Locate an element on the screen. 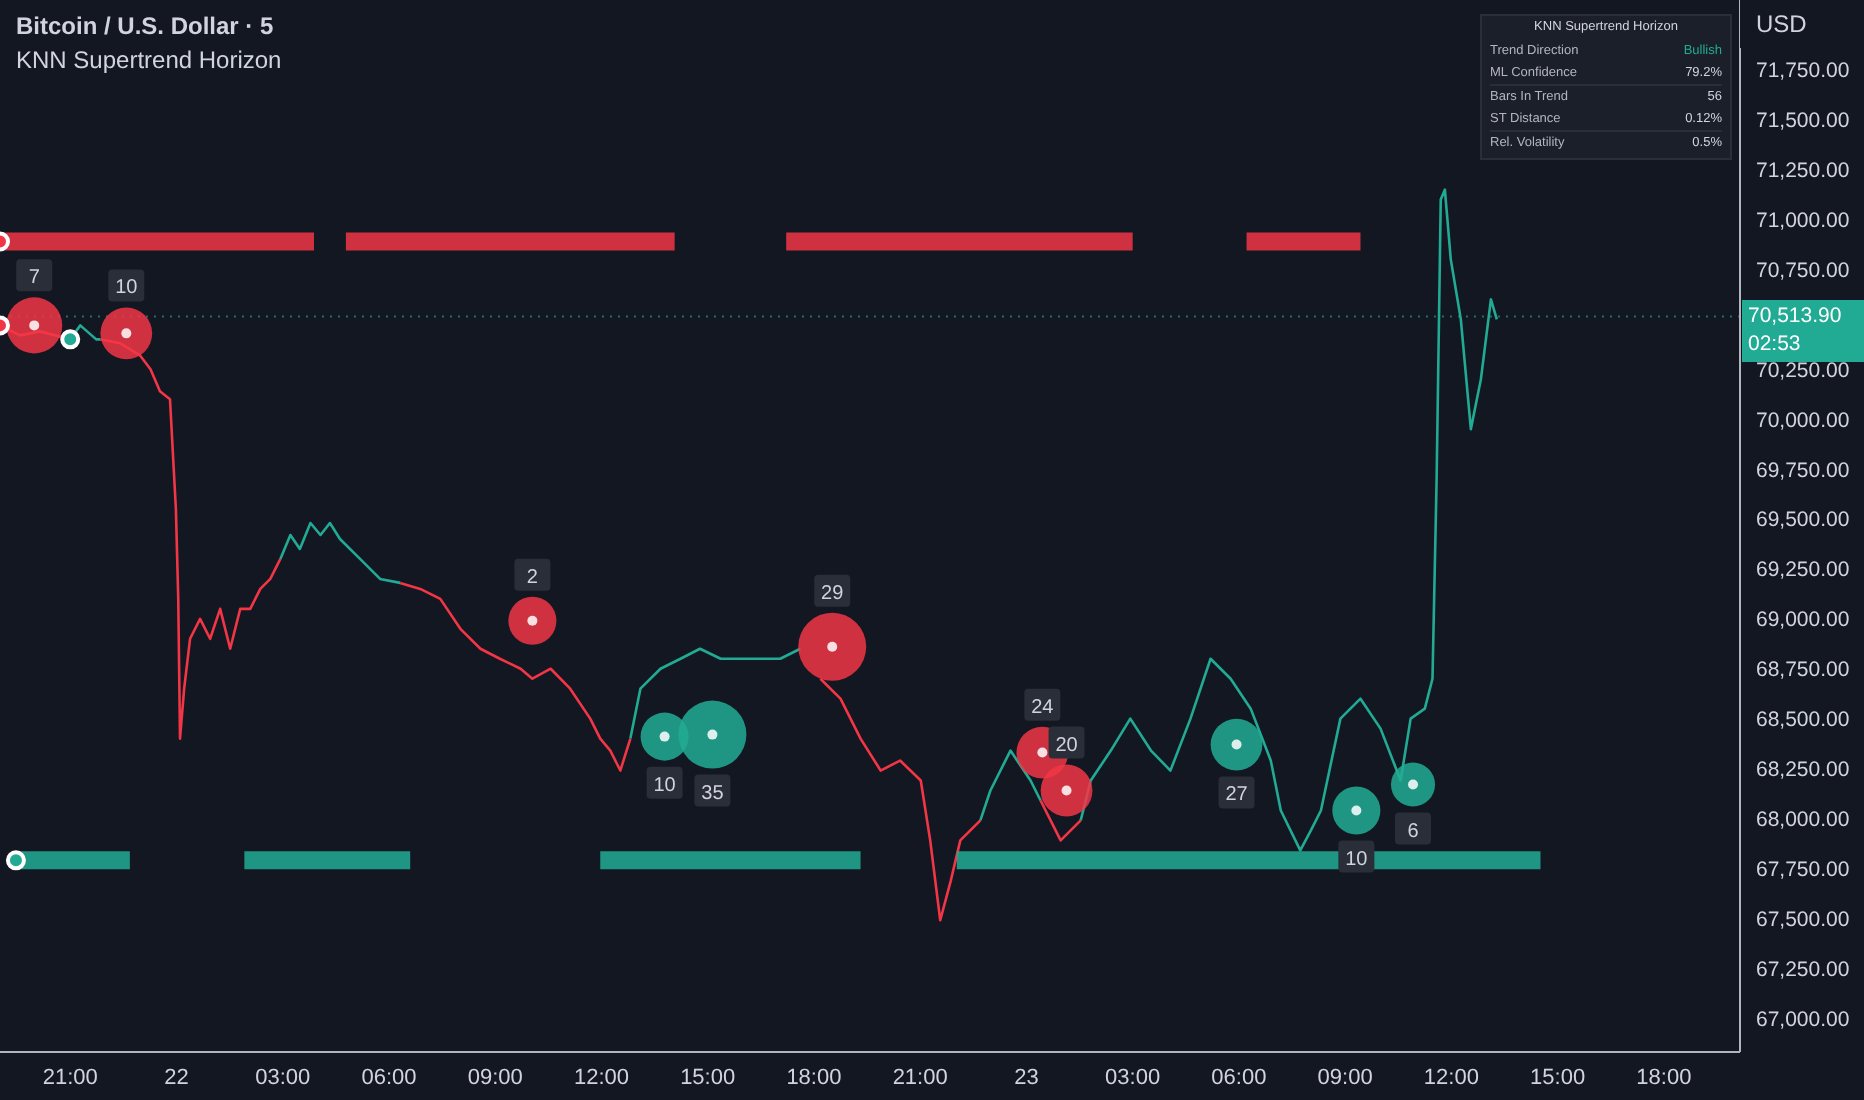 This screenshot has width=1864, height=1100. y-tick-label: 67,000.00 is located at coordinates (1803, 1019).